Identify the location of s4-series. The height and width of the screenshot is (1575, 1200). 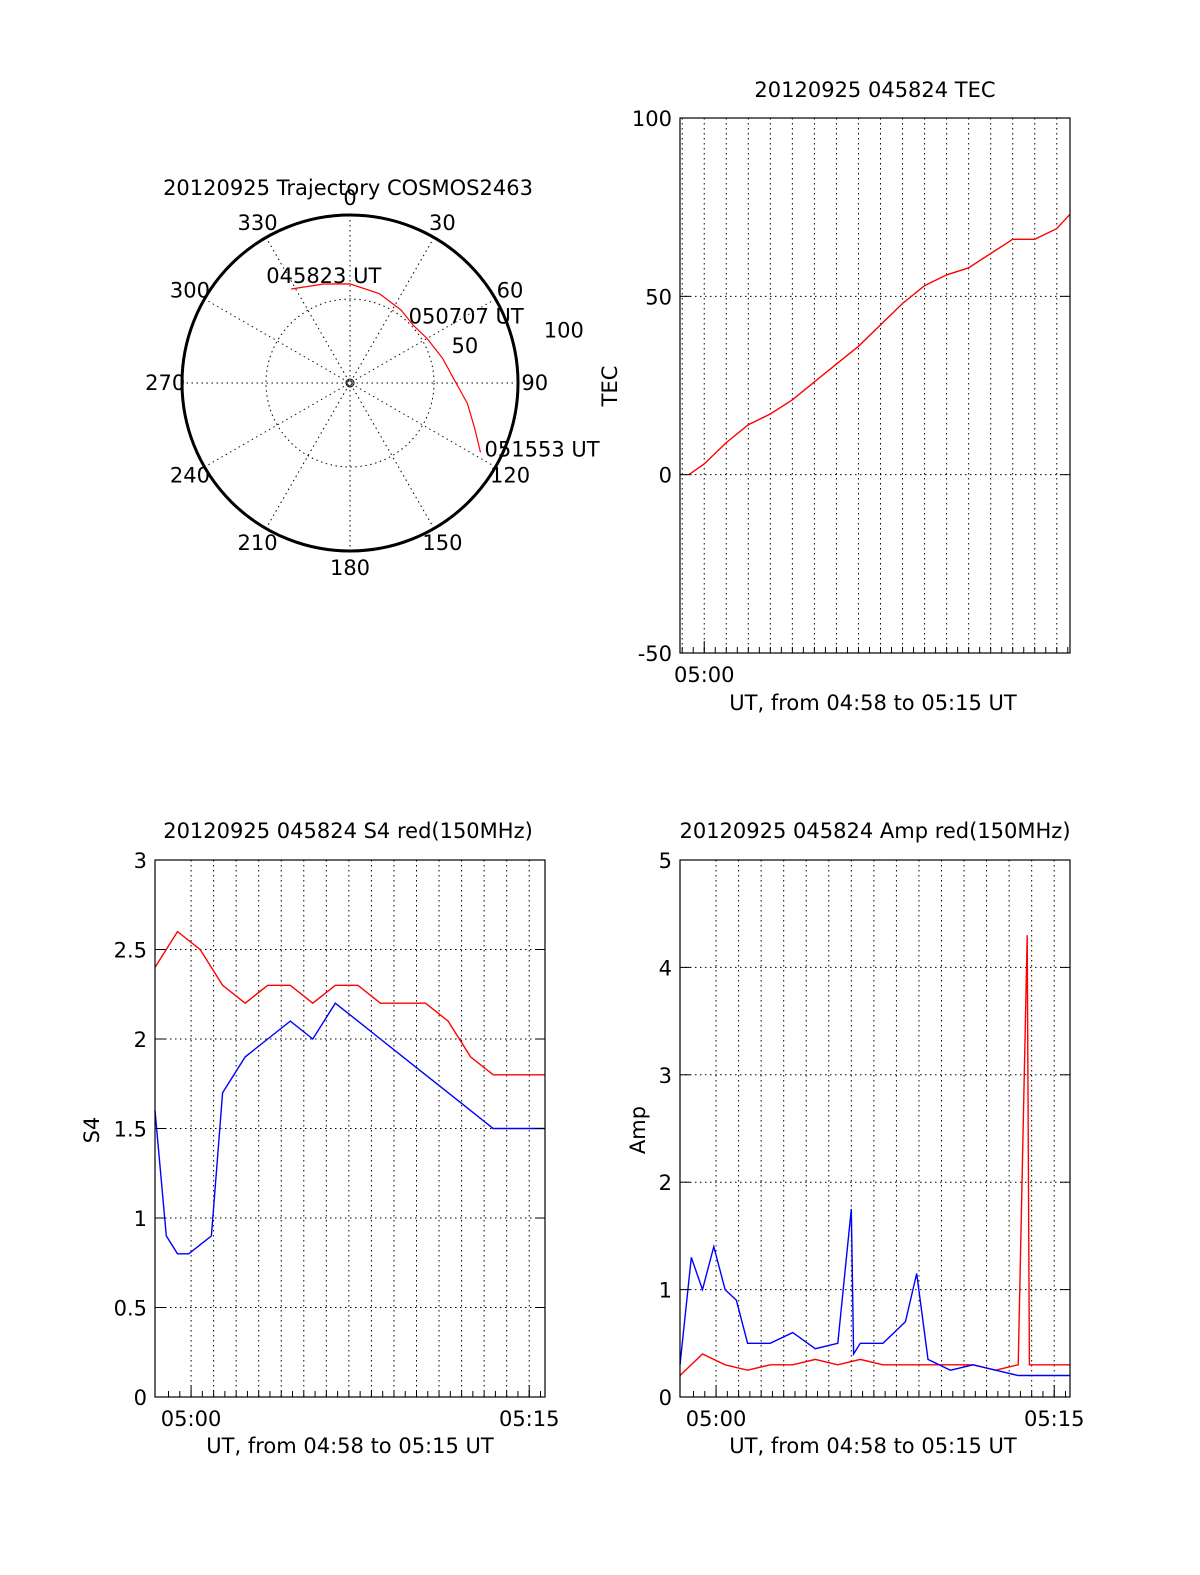
(349, 1092).